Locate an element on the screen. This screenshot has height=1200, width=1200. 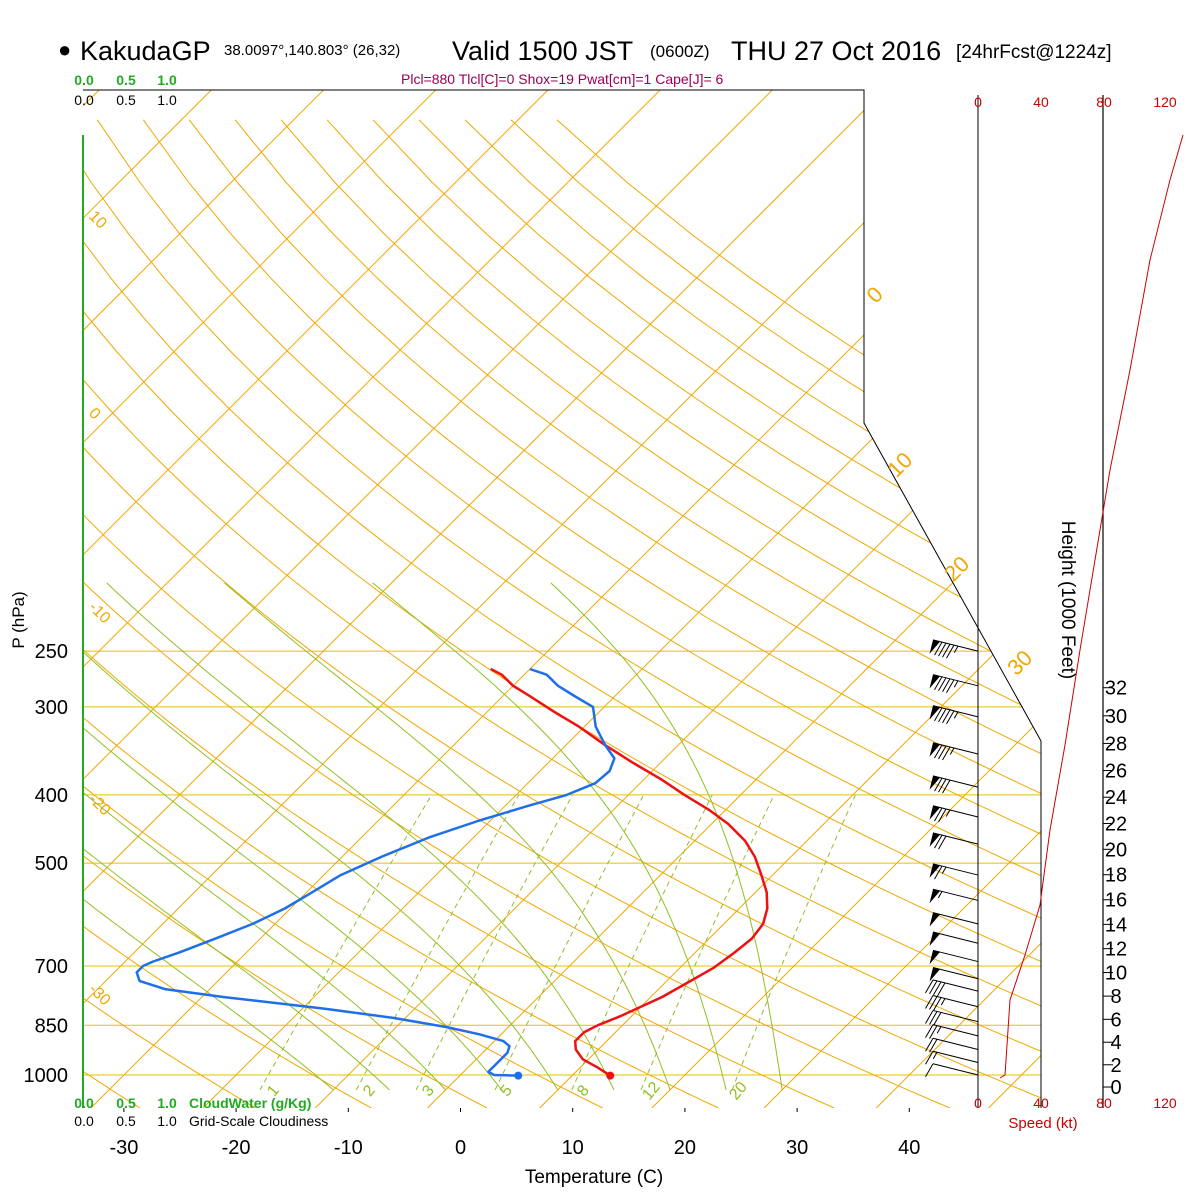
dry-adiabat is located at coordinates (169, 613).